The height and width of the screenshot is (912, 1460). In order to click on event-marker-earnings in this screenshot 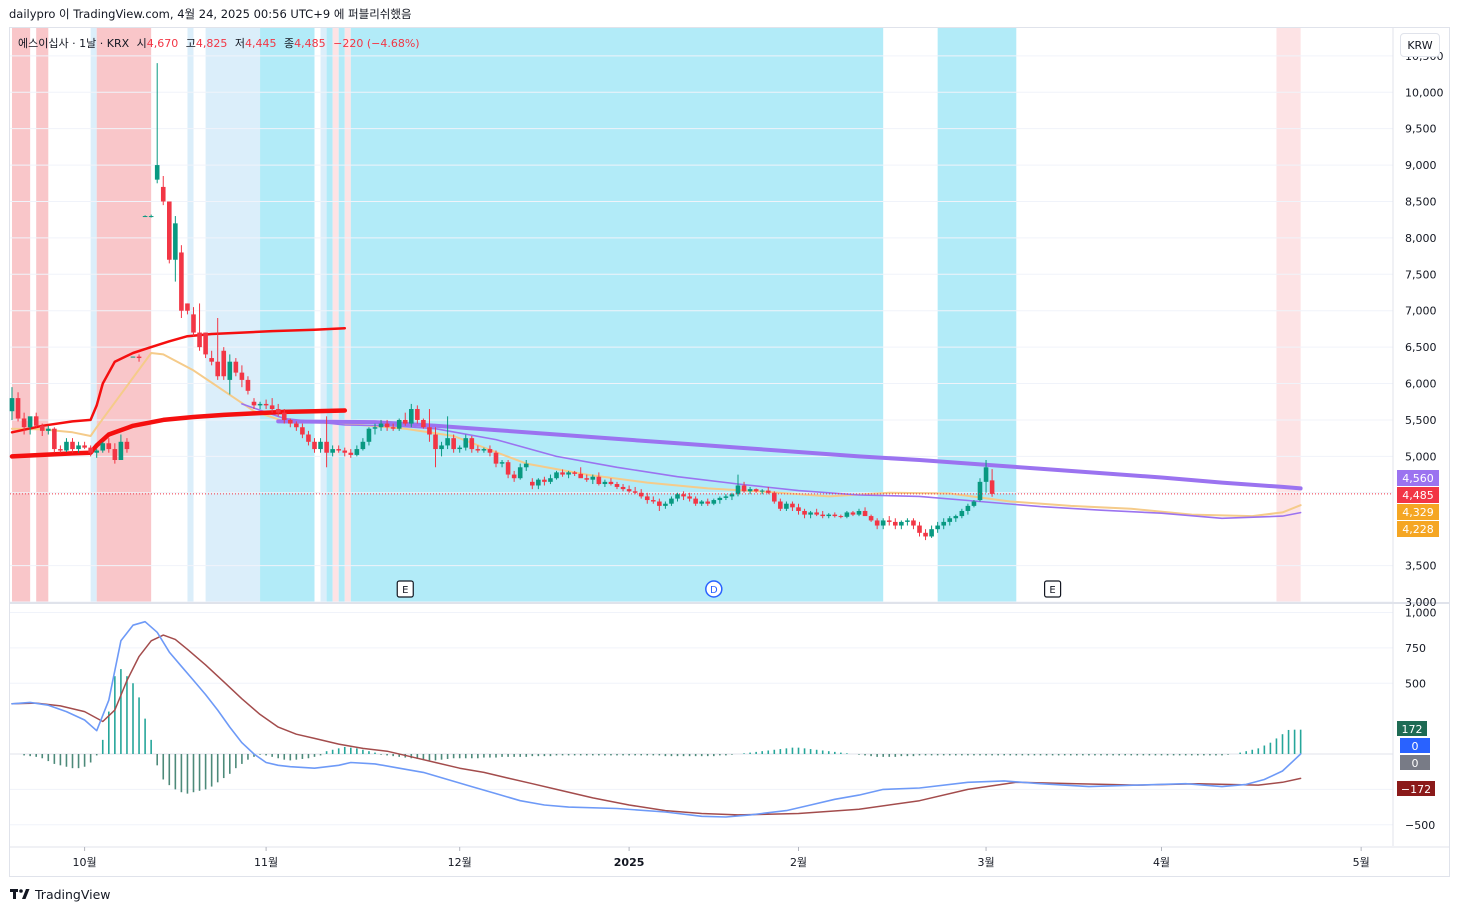, I will do `click(405, 589)`.